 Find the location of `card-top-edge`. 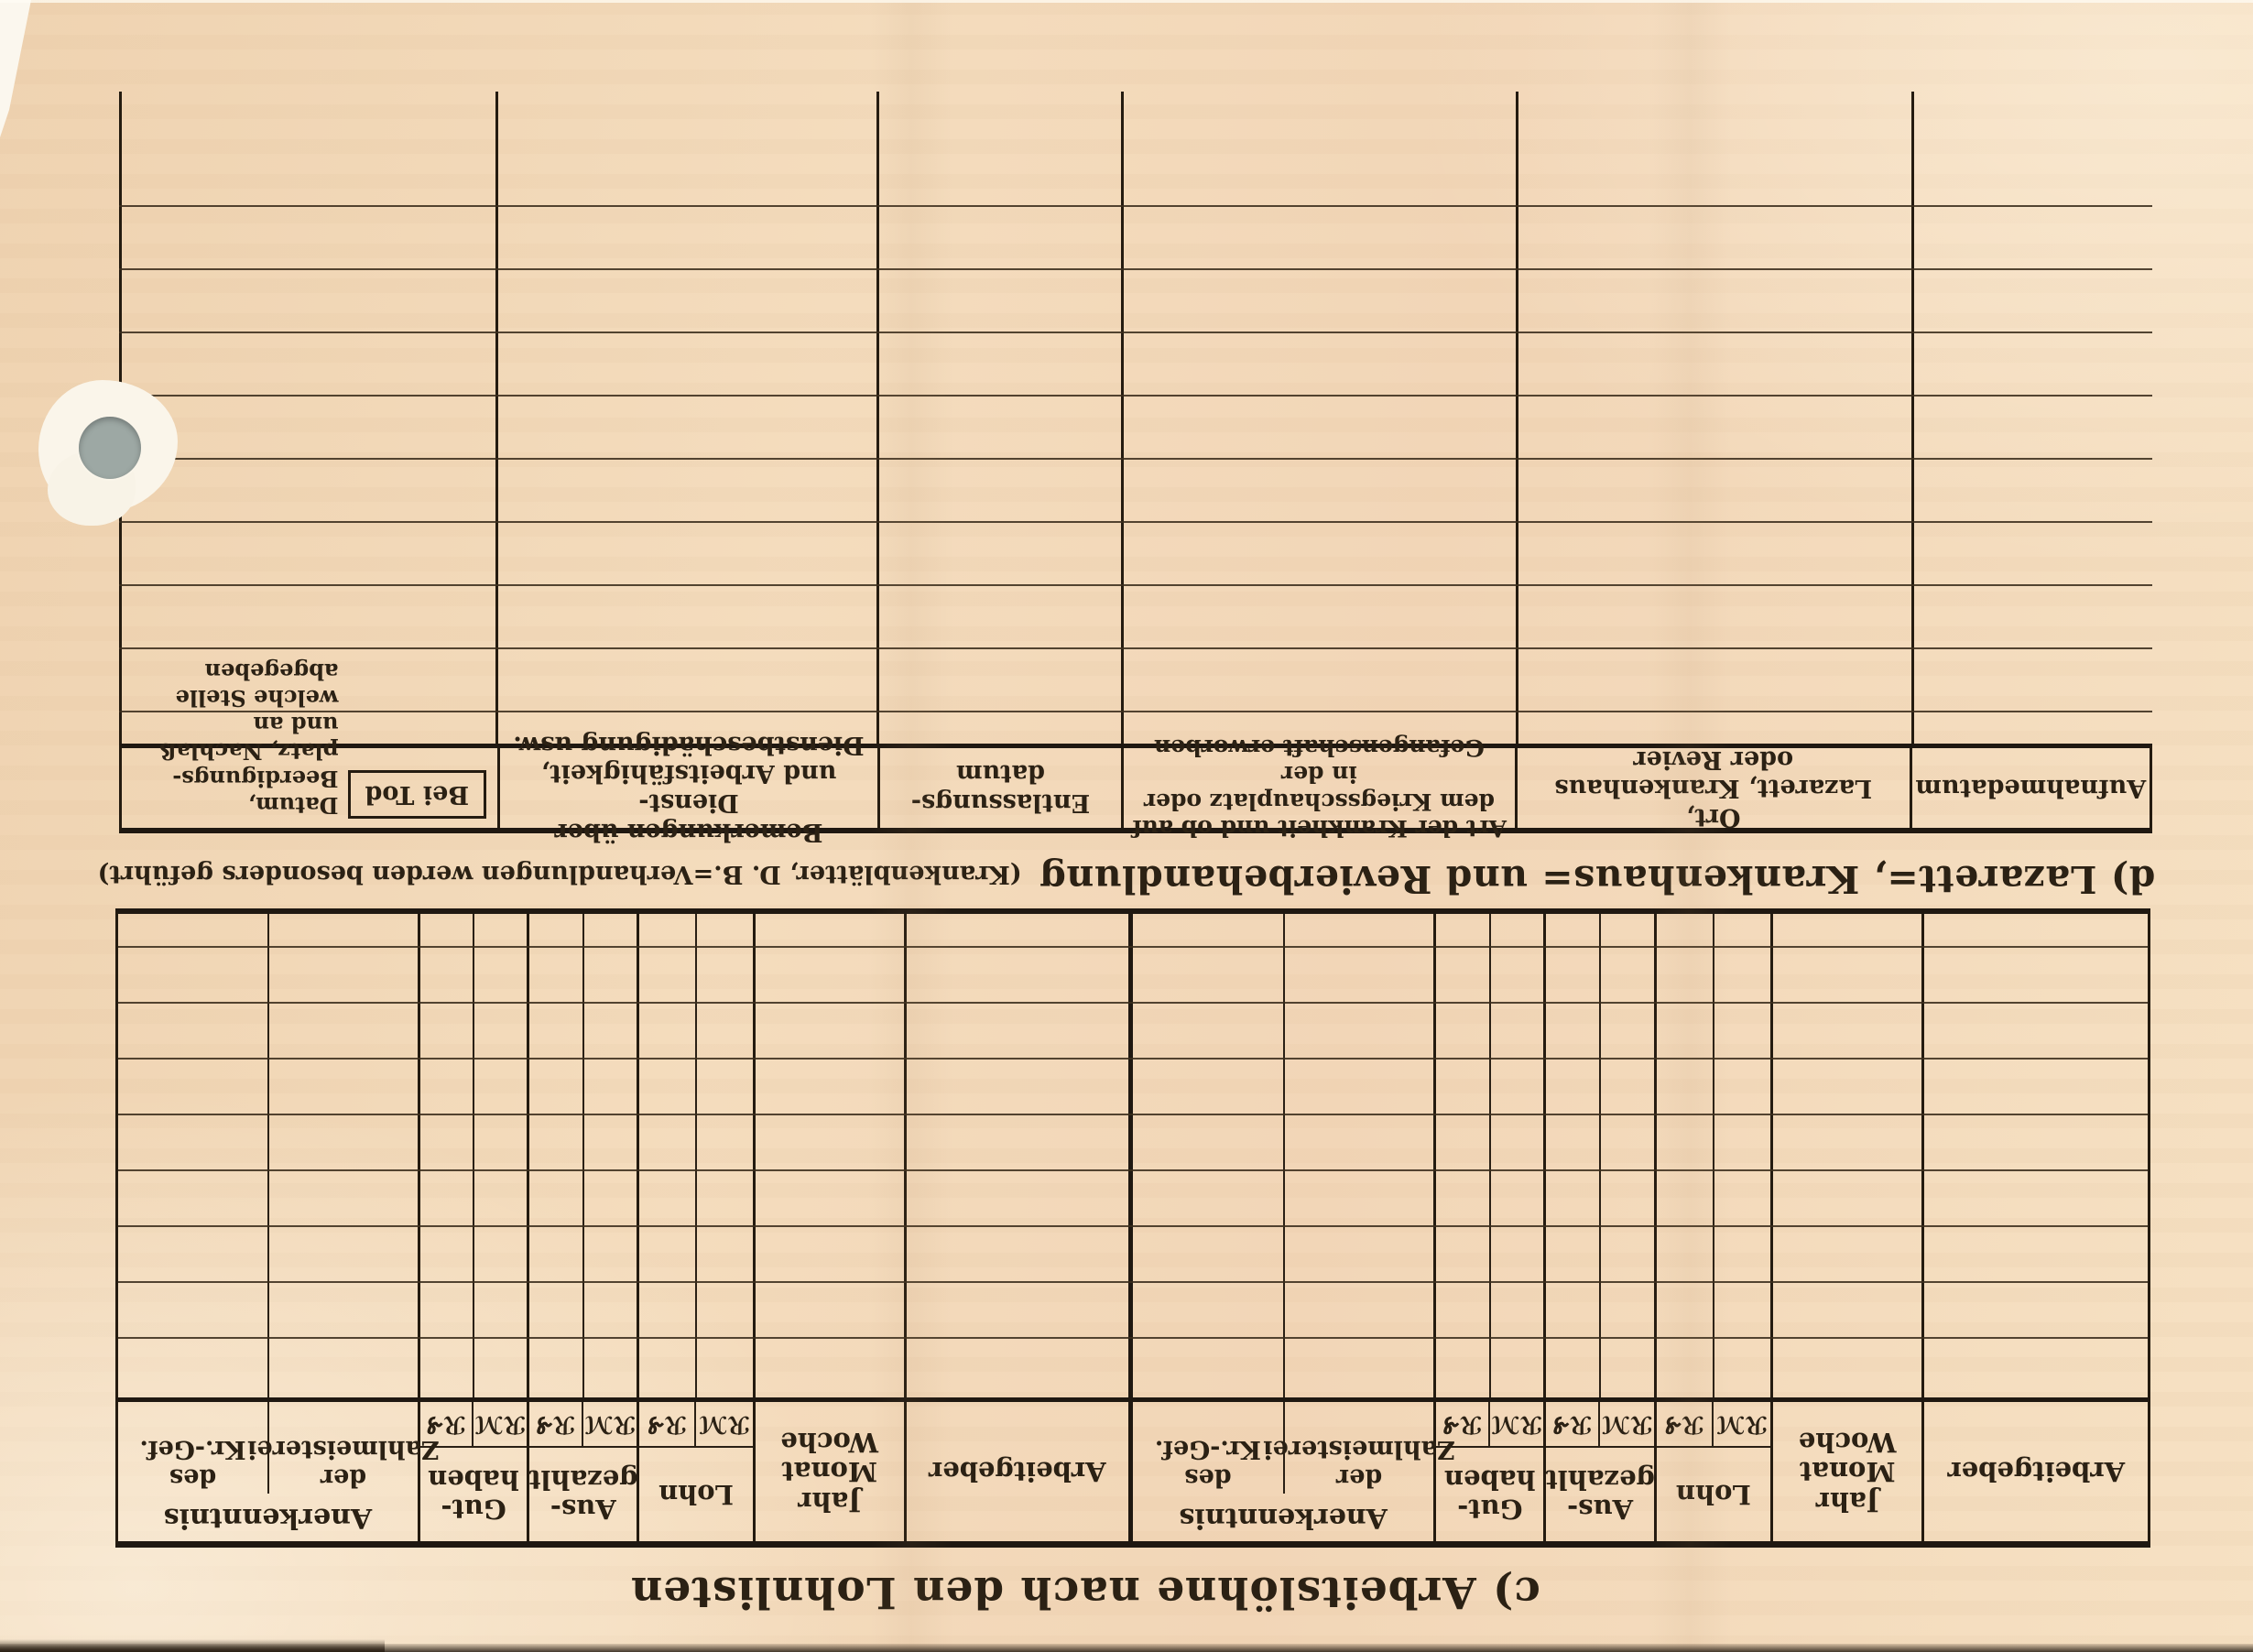

card-top-edge is located at coordinates (1126, 2).